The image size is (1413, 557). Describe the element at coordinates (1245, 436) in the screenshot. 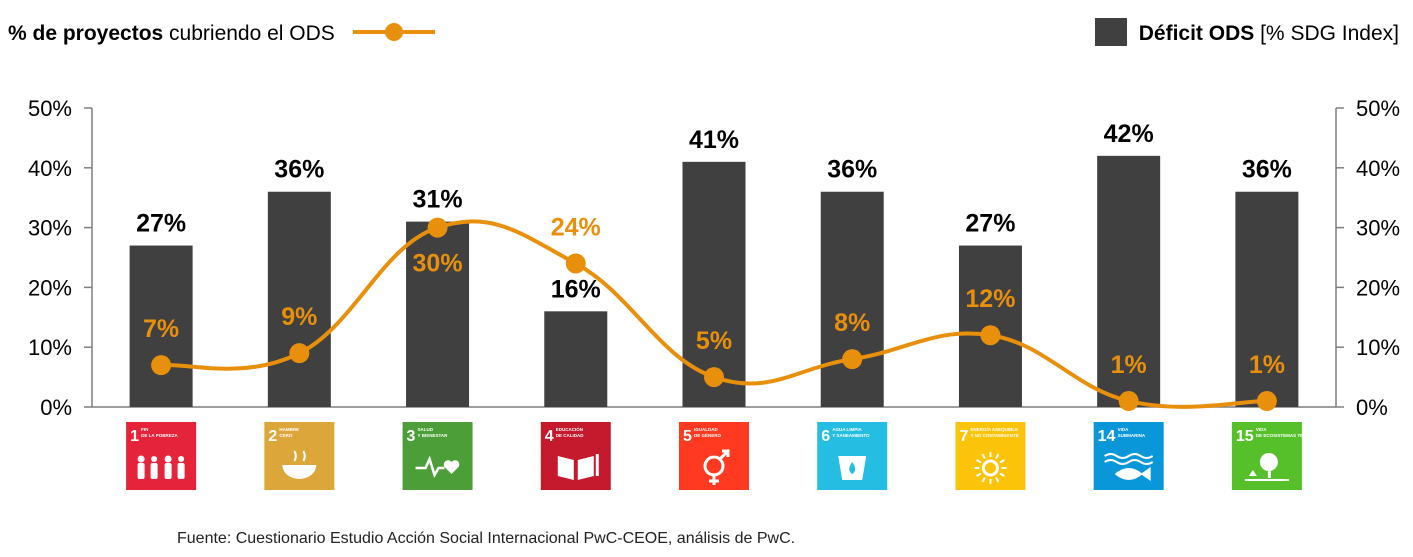

I see `sdg-number: 15` at that location.